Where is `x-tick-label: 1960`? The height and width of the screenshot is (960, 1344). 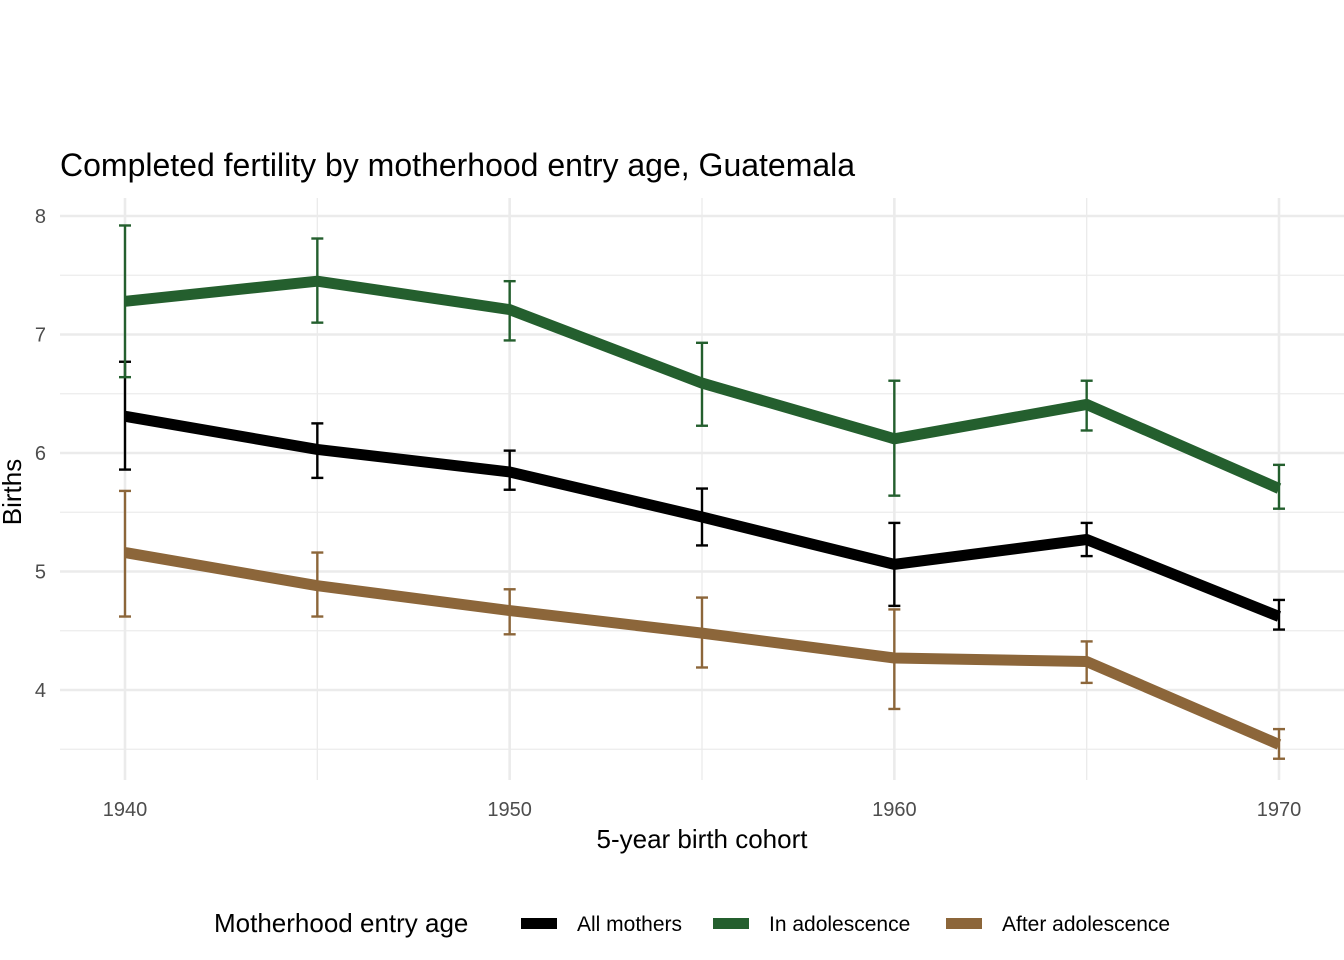 x-tick-label: 1960 is located at coordinates (894, 810).